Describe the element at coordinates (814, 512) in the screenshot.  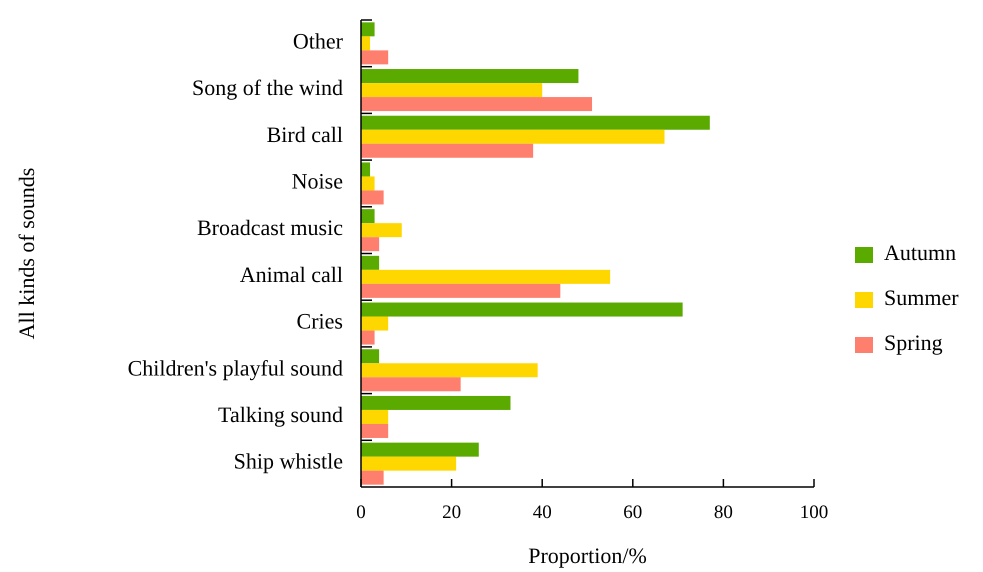
I see `x-tick-label: 100` at that location.